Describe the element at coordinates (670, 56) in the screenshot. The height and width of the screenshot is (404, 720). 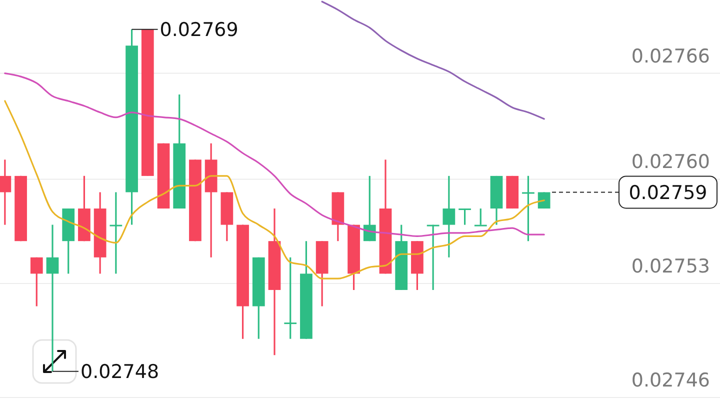
I see `y-tick-label: 0.02766` at that location.